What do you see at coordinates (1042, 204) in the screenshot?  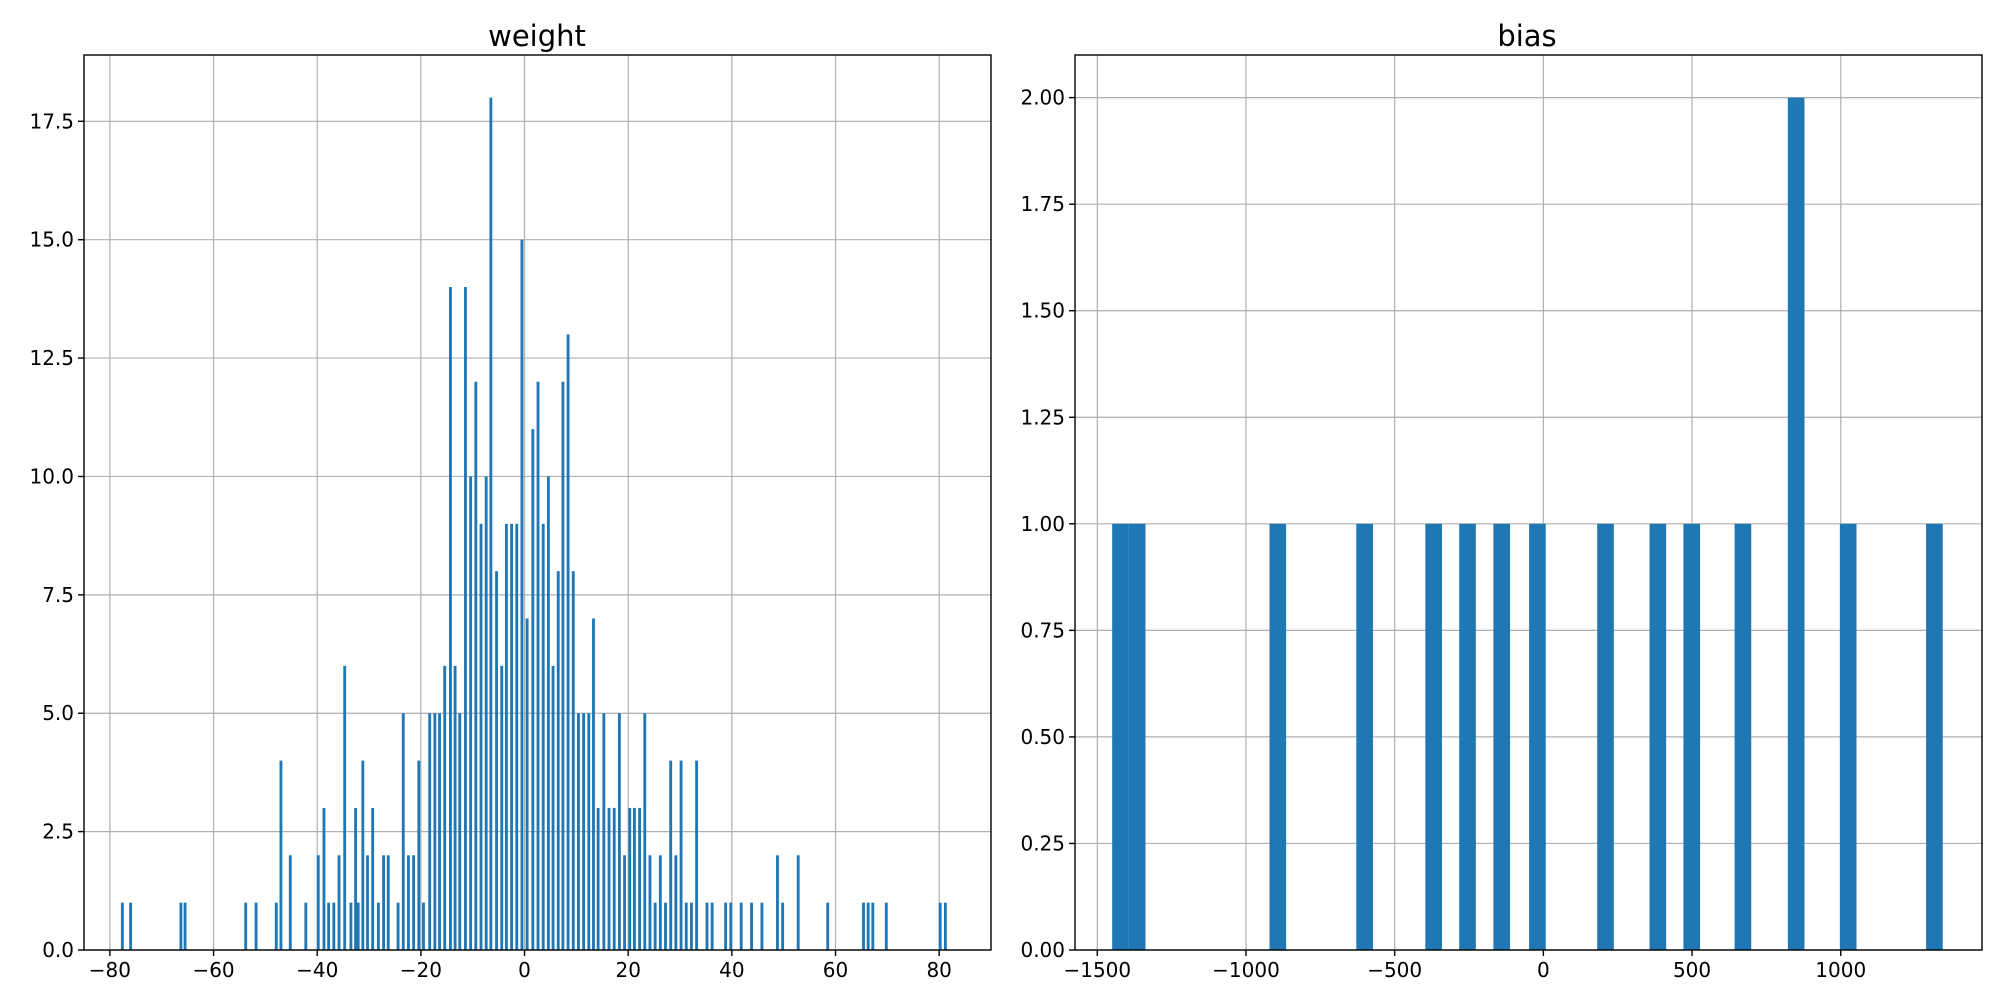 I see `y-tick-label: 1.75` at bounding box center [1042, 204].